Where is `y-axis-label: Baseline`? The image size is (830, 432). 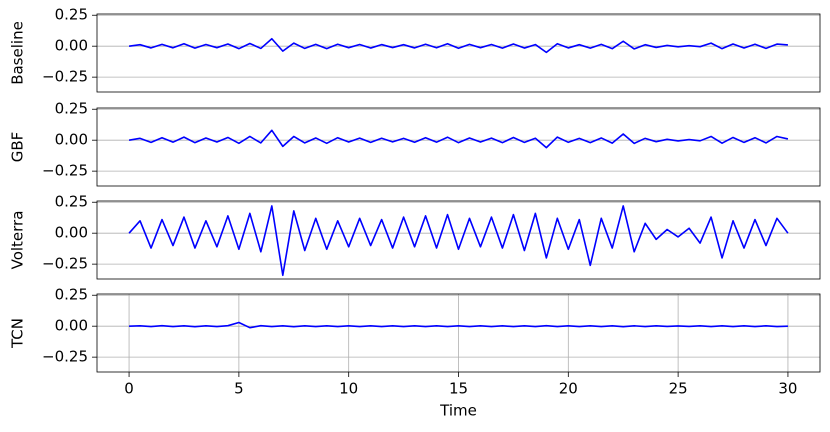 y-axis-label: Baseline is located at coordinates (18, 53).